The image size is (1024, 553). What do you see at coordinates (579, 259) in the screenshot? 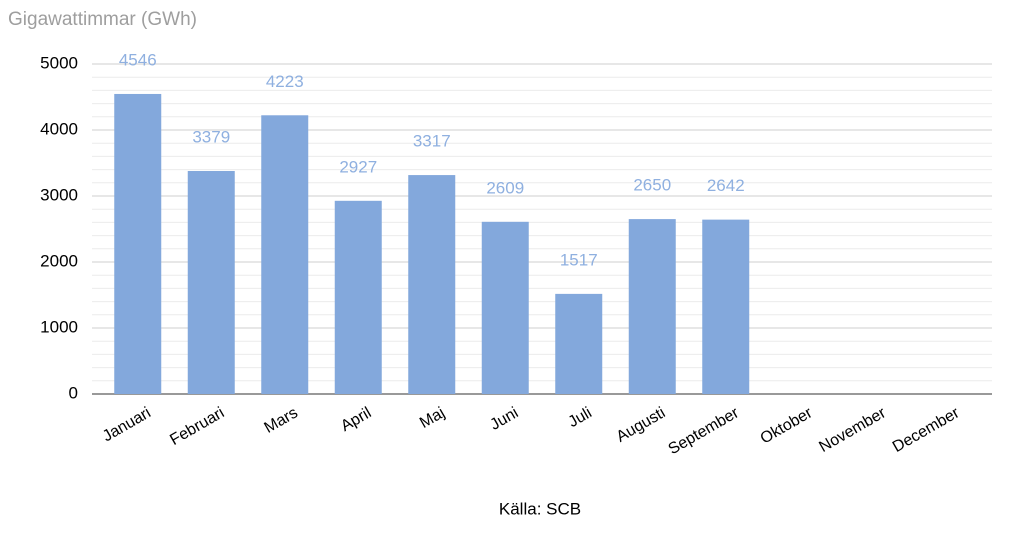
I see `data-label: 1517` at bounding box center [579, 259].